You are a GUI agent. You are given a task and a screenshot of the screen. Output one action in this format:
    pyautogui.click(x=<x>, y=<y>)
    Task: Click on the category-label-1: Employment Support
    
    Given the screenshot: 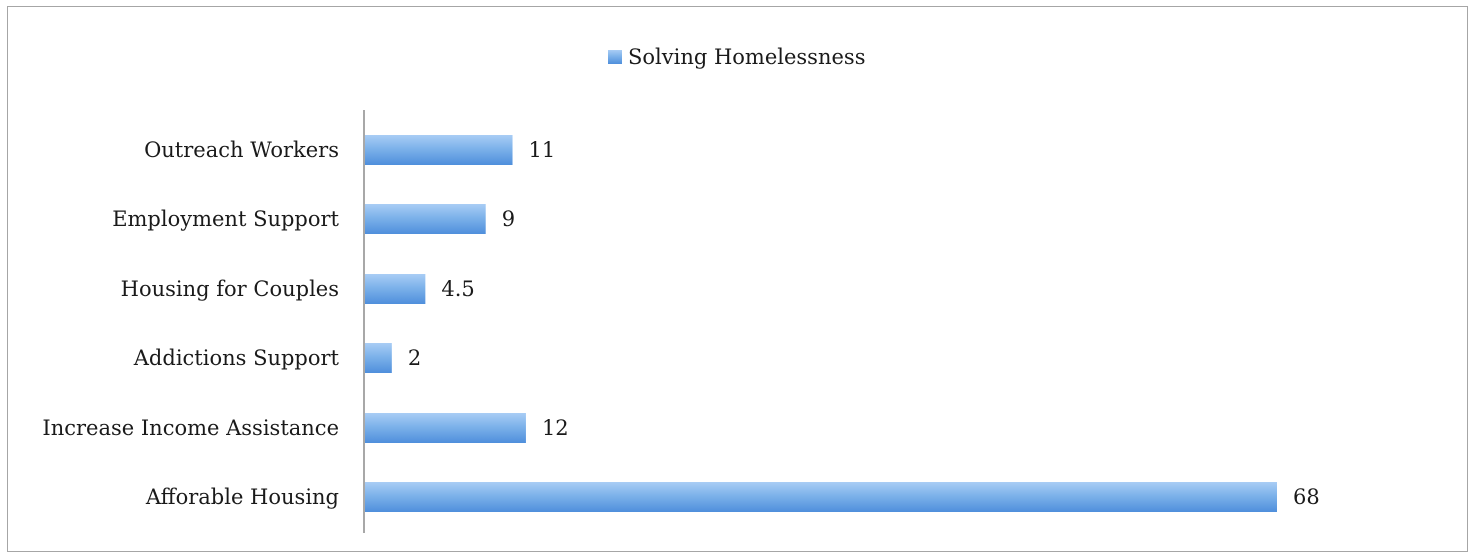 What is the action you would take?
    pyautogui.click(x=225, y=219)
    